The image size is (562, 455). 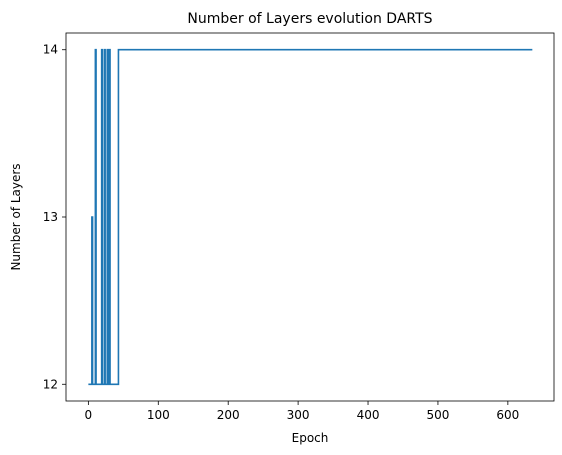 What do you see at coordinates (50, 50) in the screenshot?
I see `y-tick-label: 14` at bounding box center [50, 50].